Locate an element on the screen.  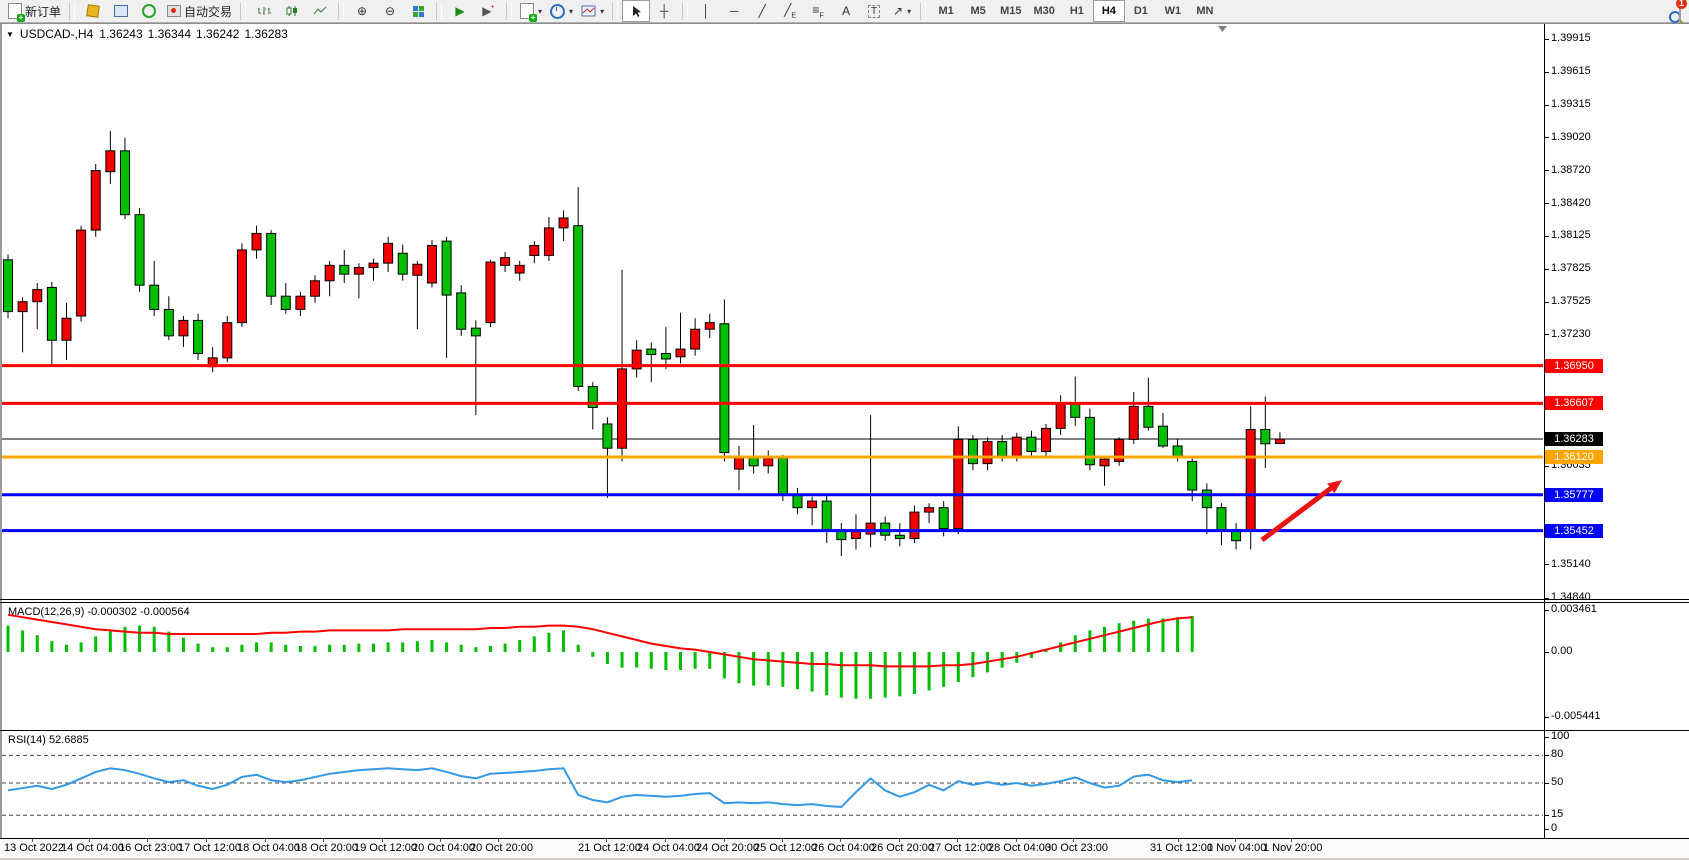
notification-badge: 1 is located at coordinates (1681, 4).